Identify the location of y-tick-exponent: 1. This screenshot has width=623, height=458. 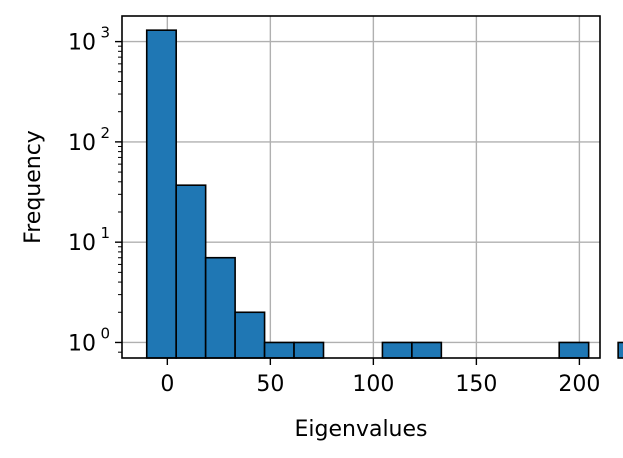
(105, 233).